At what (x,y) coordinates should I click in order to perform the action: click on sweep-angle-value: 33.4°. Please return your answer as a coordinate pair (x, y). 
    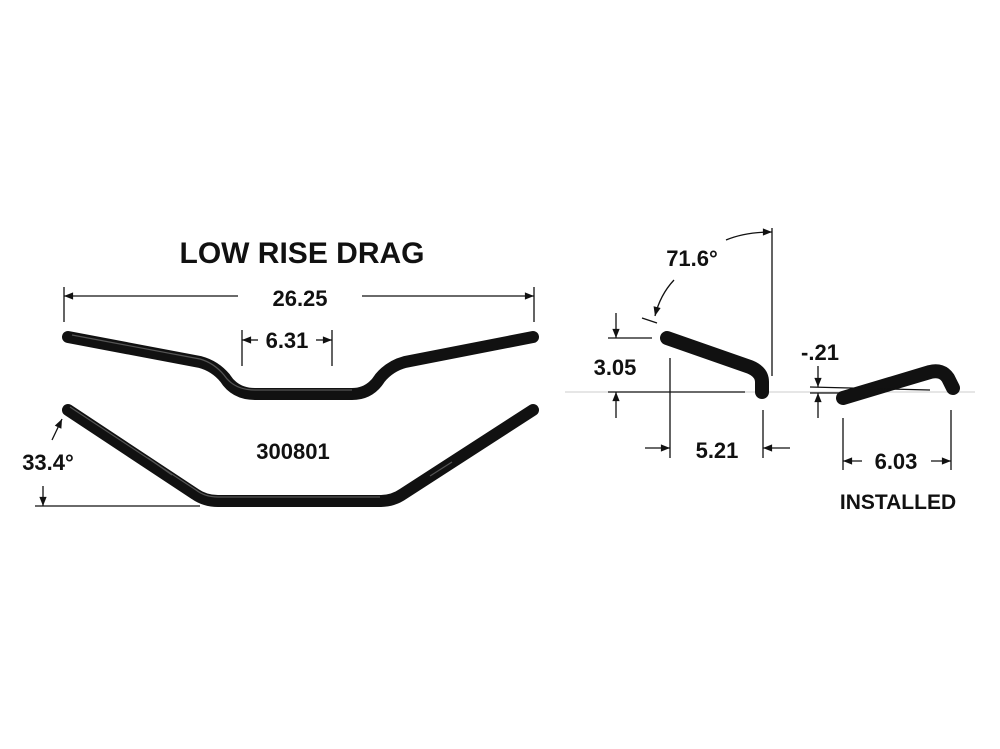
    Looking at the image, I should click on (48, 462).